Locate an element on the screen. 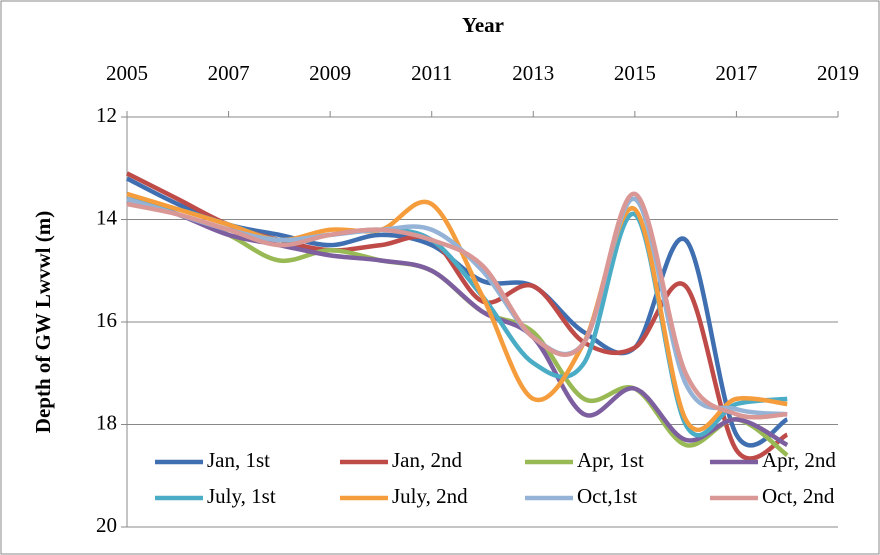  legend-label: Apr, 1st is located at coordinates (610, 460).